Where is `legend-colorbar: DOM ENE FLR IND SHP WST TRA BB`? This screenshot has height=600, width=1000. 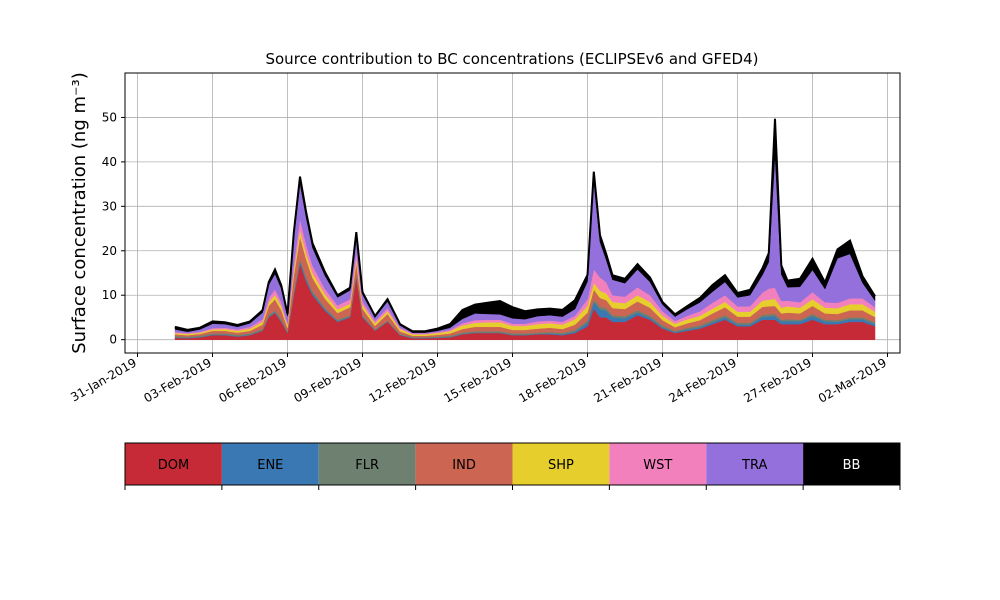 legend-colorbar: DOM ENE FLR IND SHP WST TRA BB is located at coordinates (512, 466).